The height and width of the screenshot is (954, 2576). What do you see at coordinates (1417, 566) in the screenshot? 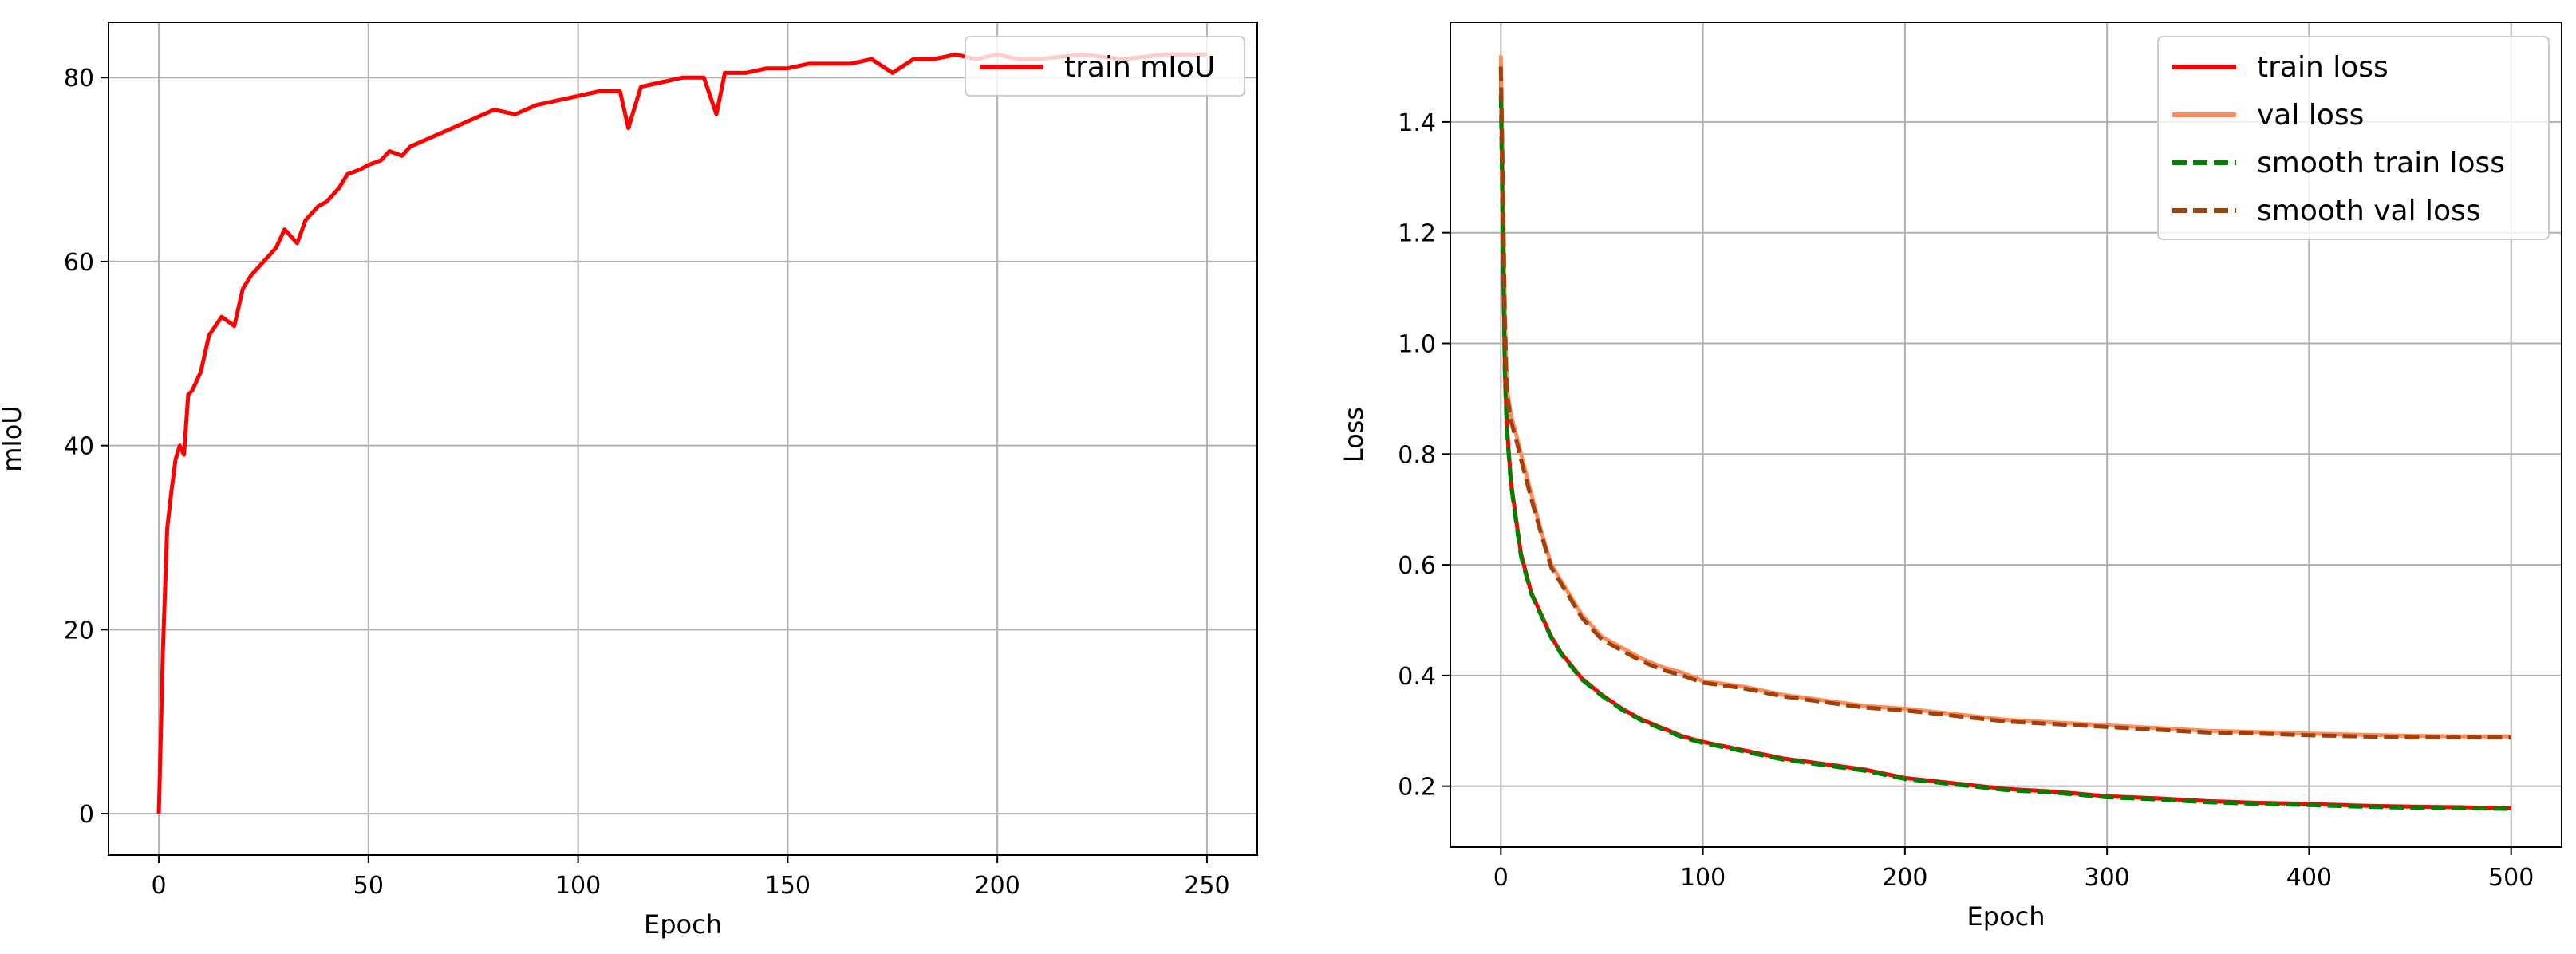
I see `y-tick-label: 0.6` at bounding box center [1417, 566].